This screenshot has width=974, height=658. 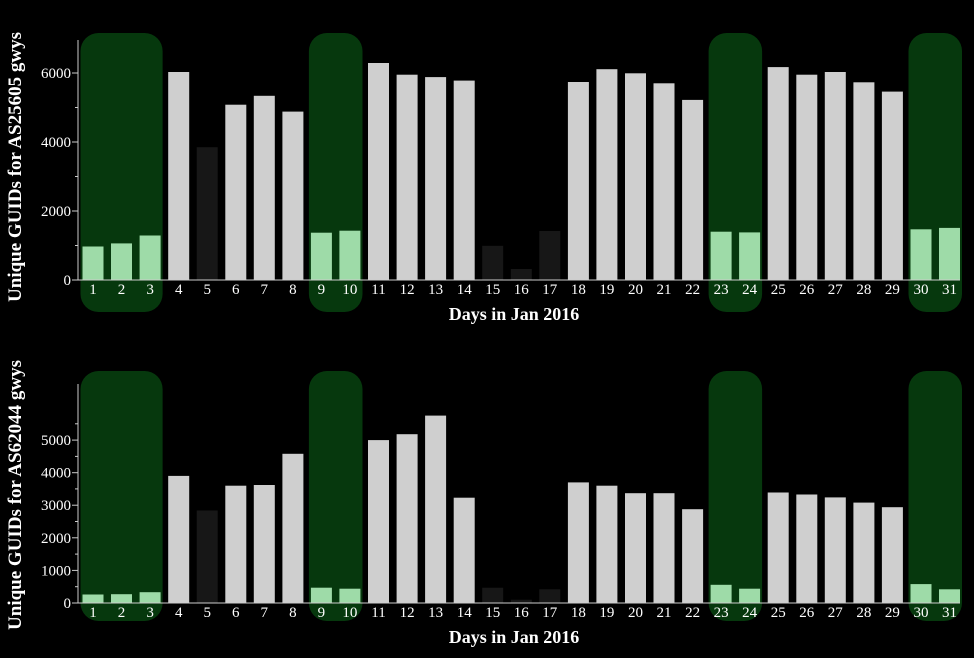 I want to click on x-tick-label-day-27: 27, so click(x=836, y=290).